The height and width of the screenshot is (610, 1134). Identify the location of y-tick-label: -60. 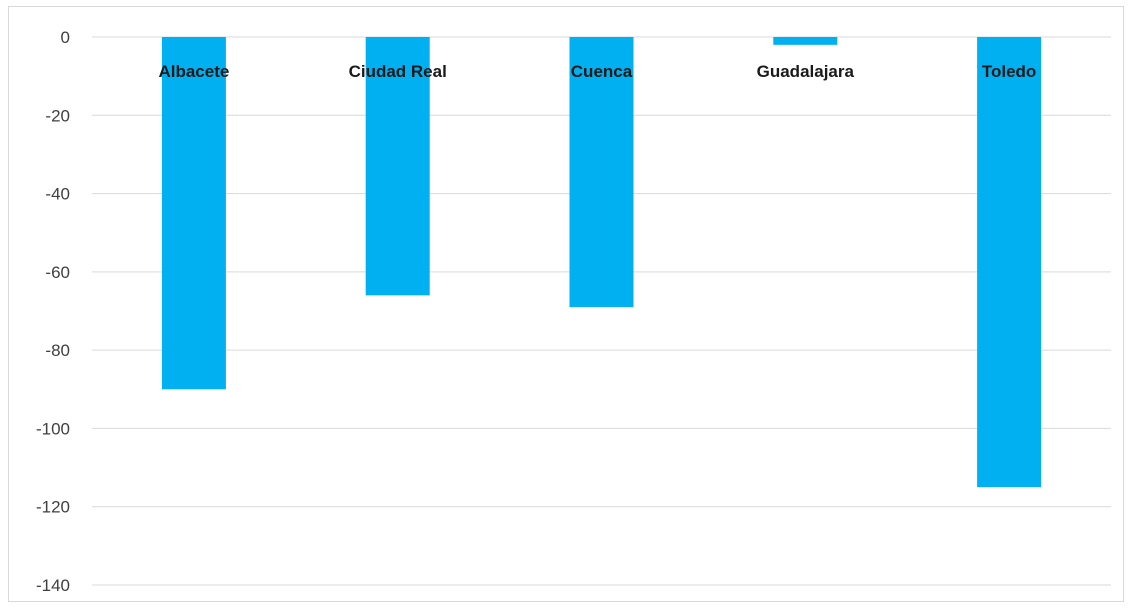
(57, 272).